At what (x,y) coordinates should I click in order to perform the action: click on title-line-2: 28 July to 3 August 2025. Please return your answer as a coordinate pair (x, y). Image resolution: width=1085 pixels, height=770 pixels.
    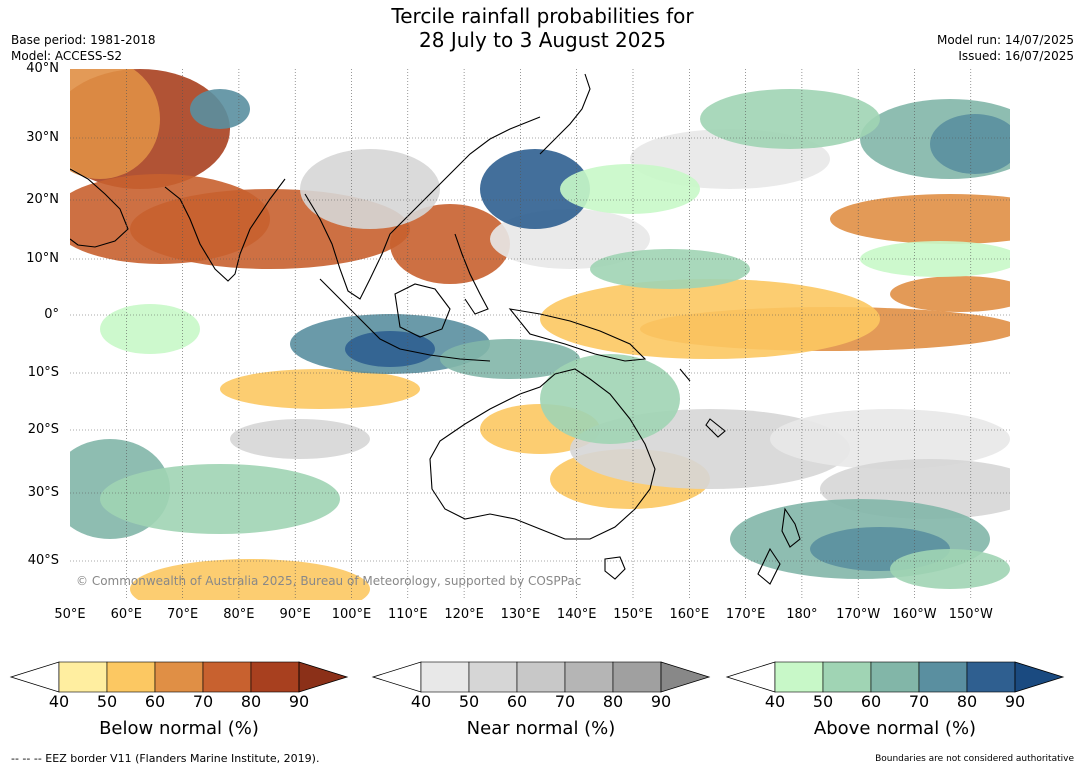
    Looking at the image, I should click on (542, 40).